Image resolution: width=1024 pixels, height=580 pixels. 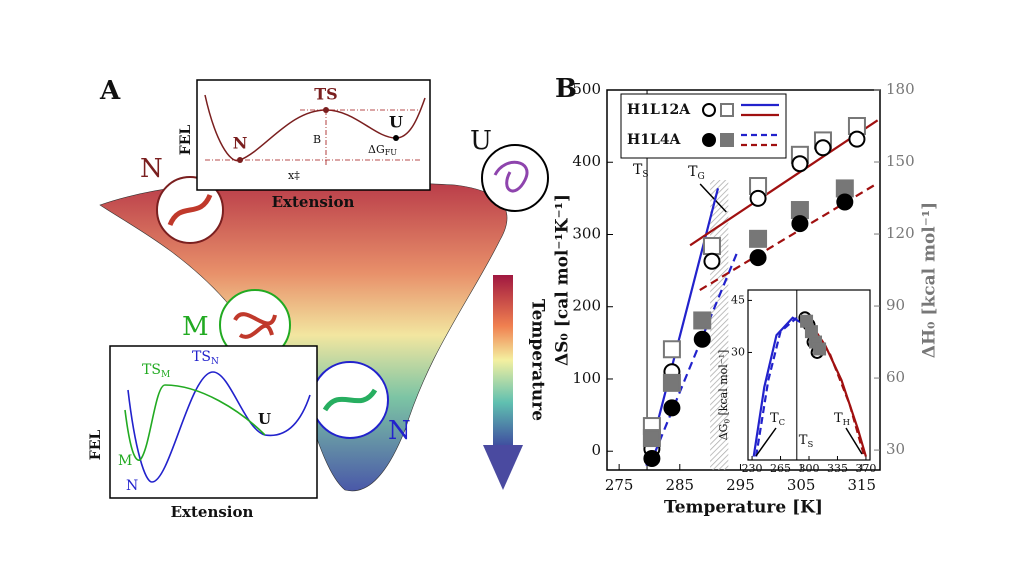 What do you see at coordinates (900, 89) in the screenshot?
I see `y2-tick-label: 180` at bounding box center [900, 89].